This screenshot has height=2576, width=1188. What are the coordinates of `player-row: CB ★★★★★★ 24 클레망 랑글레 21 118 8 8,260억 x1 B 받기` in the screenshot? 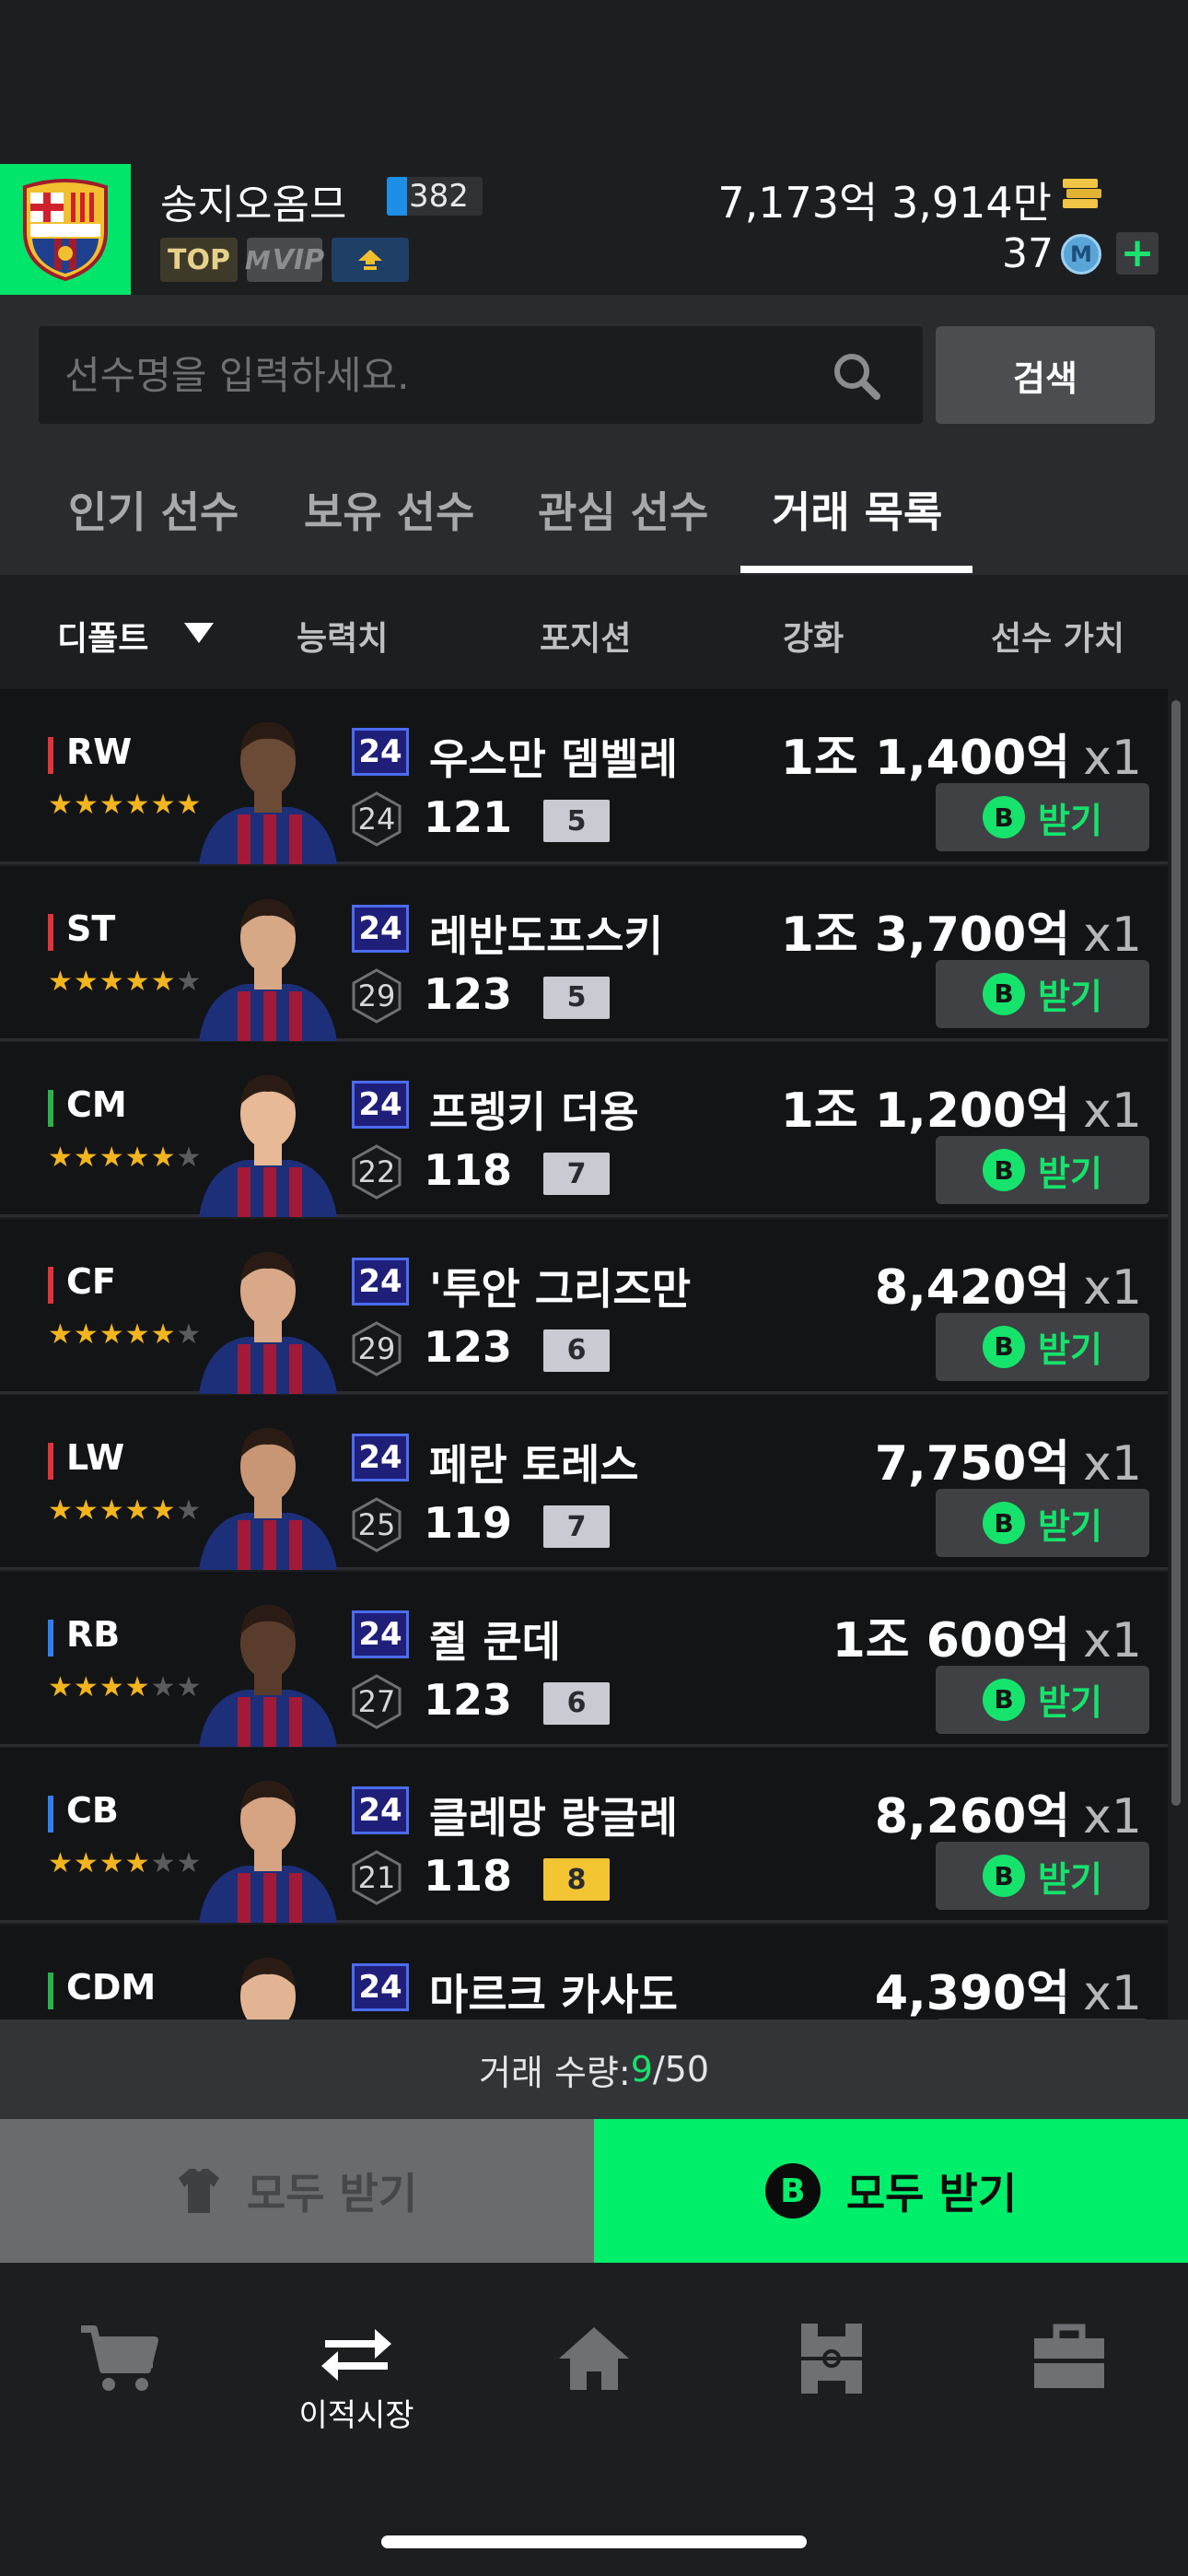 It's located at (584, 1835).